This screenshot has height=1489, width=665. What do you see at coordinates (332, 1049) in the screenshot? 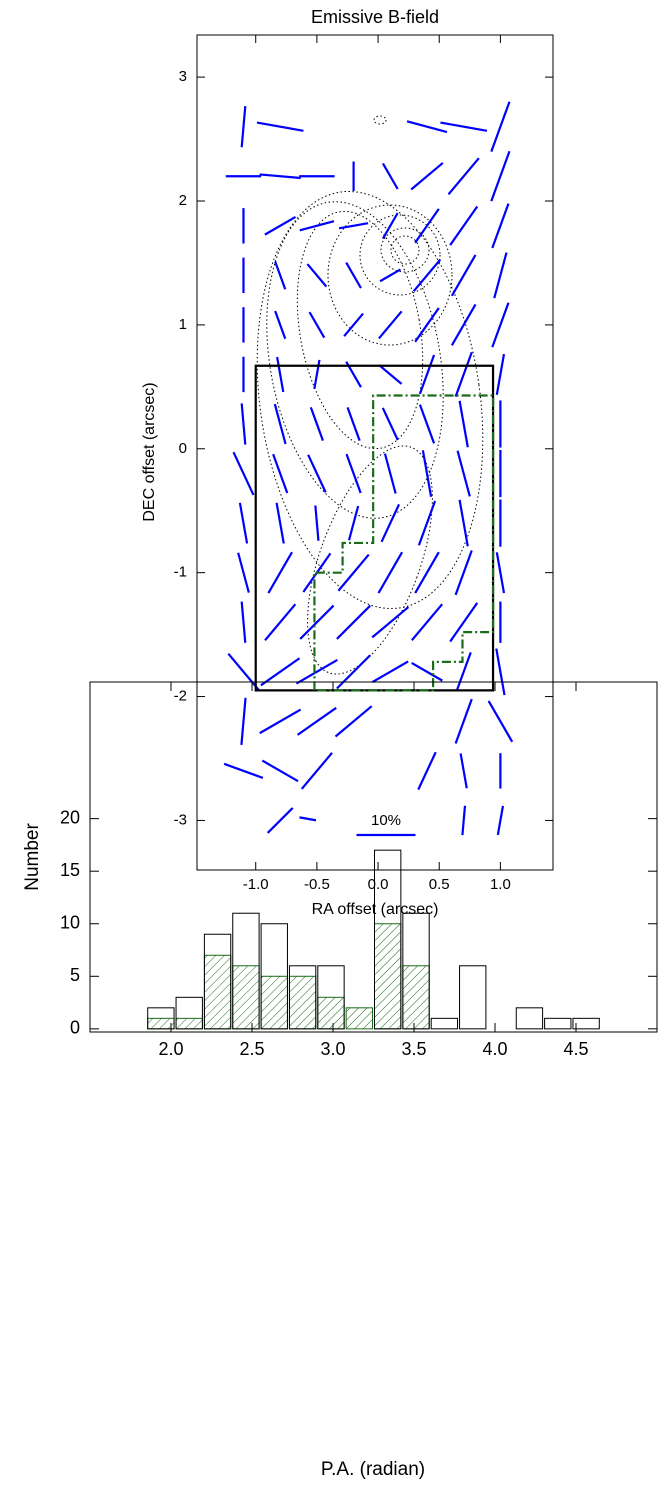
I see `x-tick-label: 3.0` at bounding box center [332, 1049].